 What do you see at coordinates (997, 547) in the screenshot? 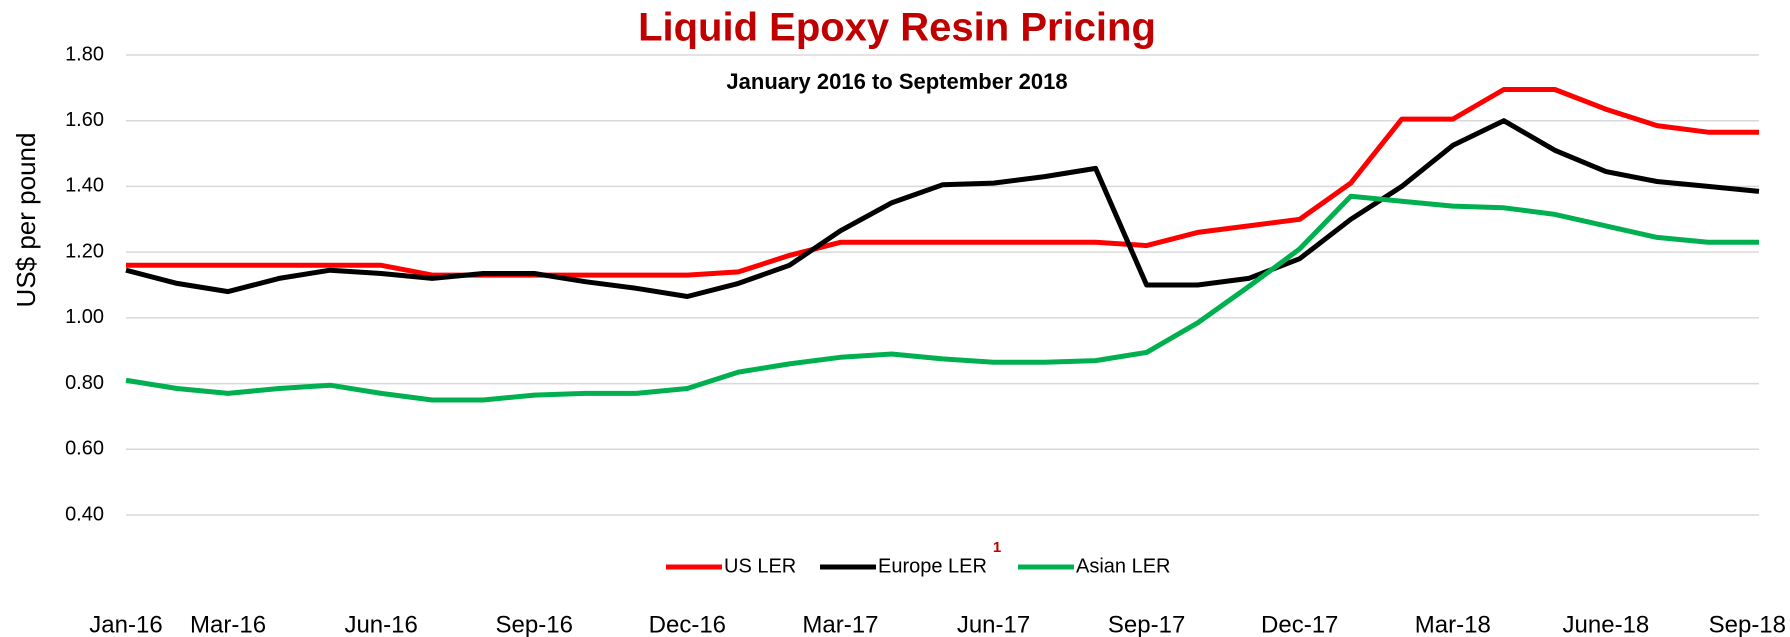
I see `annotation: 1` at bounding box center [997, 547].